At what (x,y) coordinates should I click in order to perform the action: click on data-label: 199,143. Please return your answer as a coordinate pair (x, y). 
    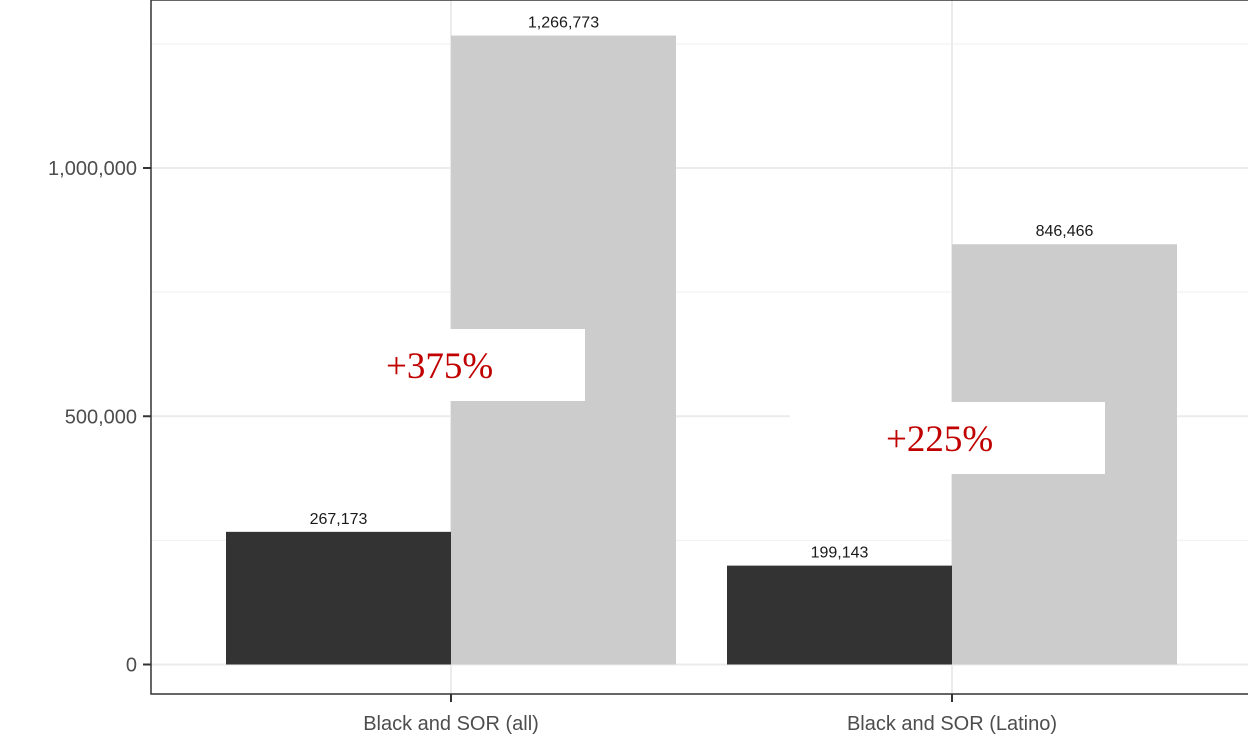
    Looking at the image, I should click on (840, 553).